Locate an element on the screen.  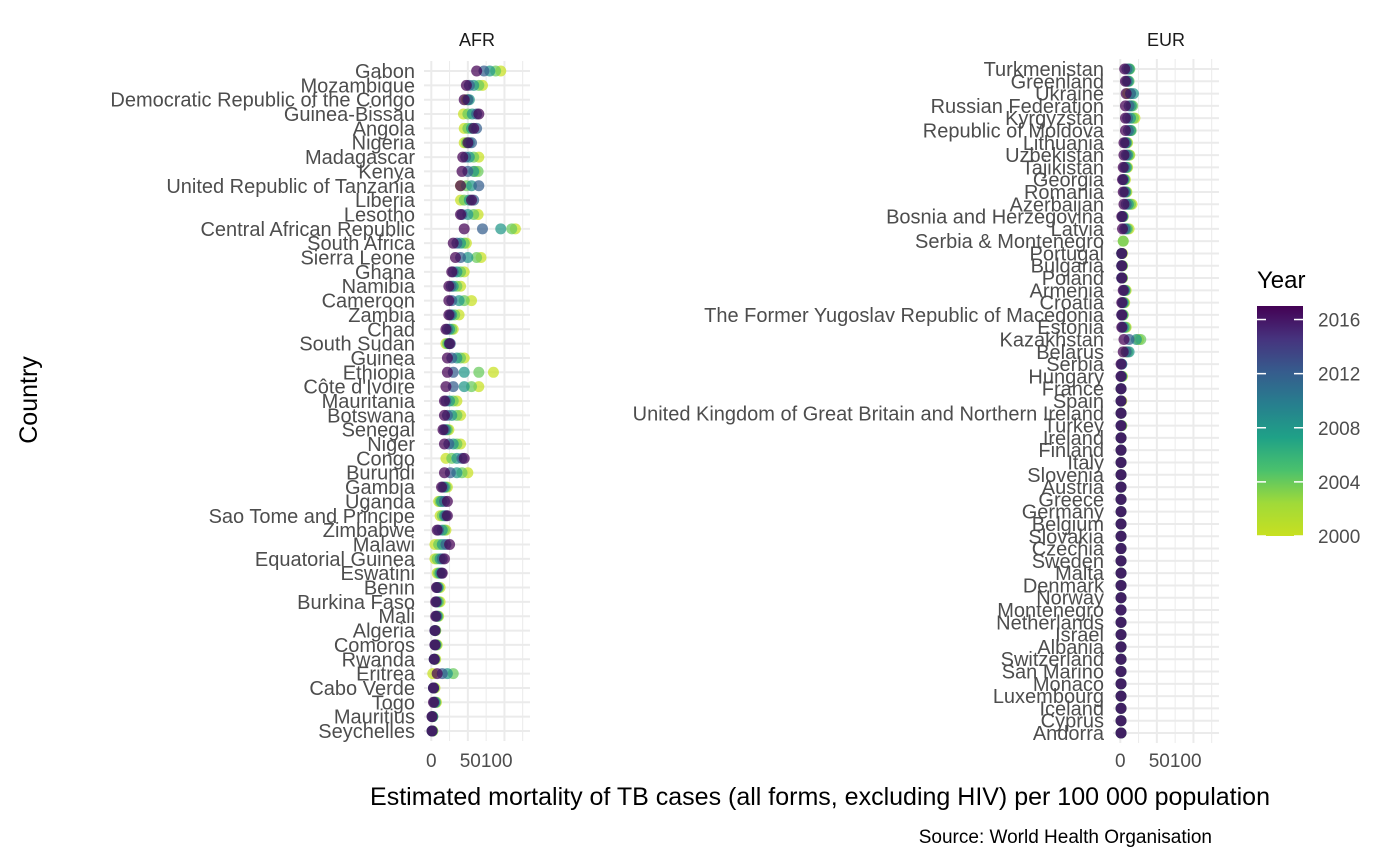
legend-title: Year is located at coordinates (1281, 280).